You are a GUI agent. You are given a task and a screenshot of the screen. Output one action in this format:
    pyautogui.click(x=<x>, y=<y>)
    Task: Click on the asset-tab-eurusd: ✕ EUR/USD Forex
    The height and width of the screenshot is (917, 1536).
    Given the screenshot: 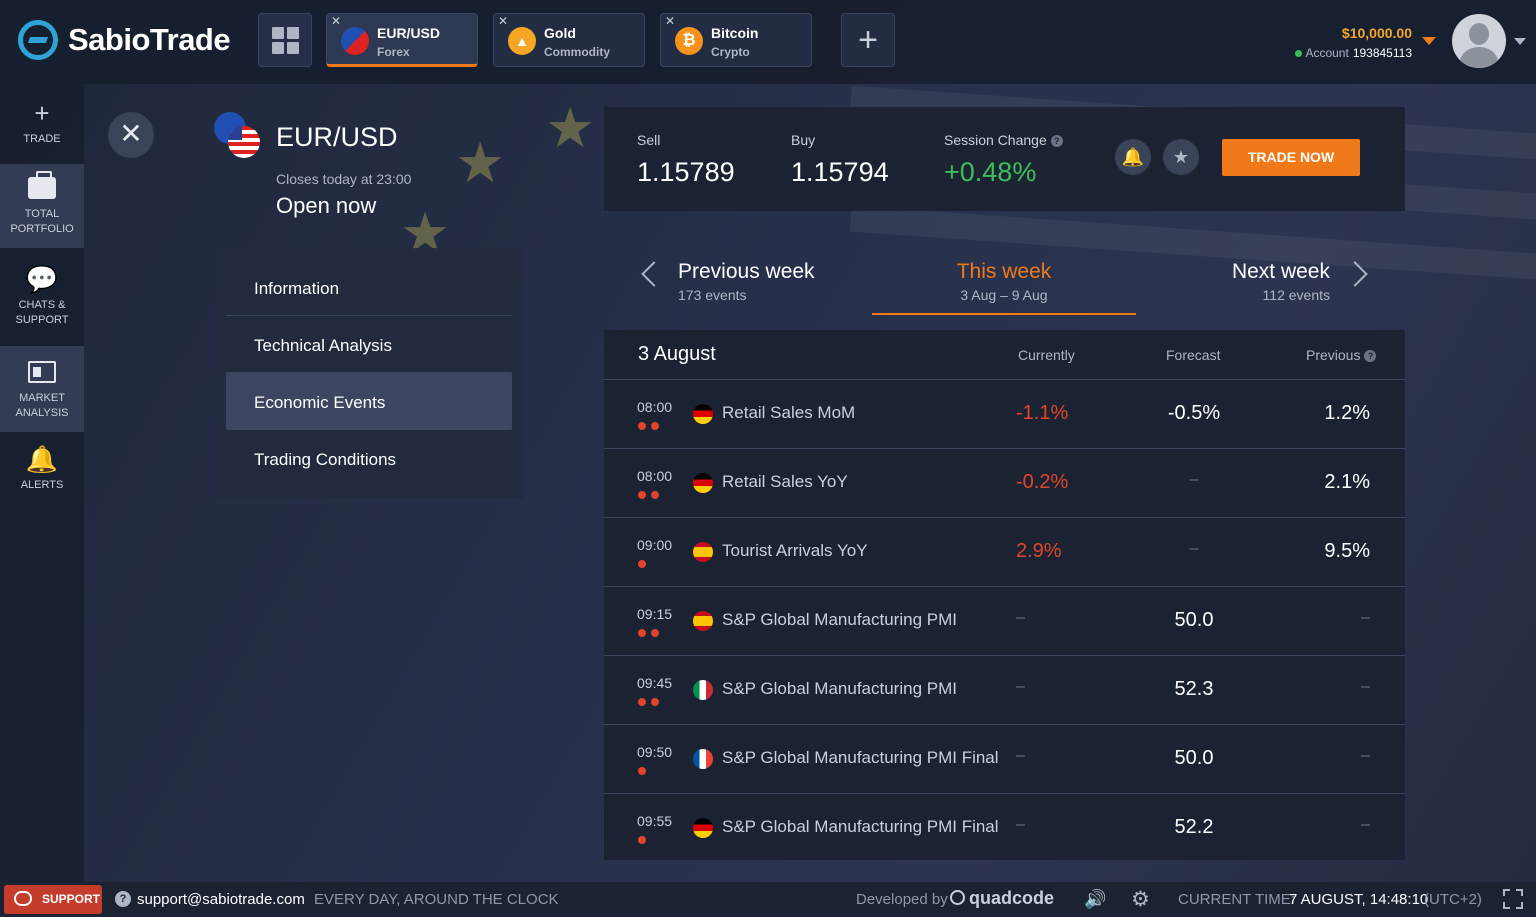 What is the action you would take?
    pyautogui.click(x=402, y=40)
    